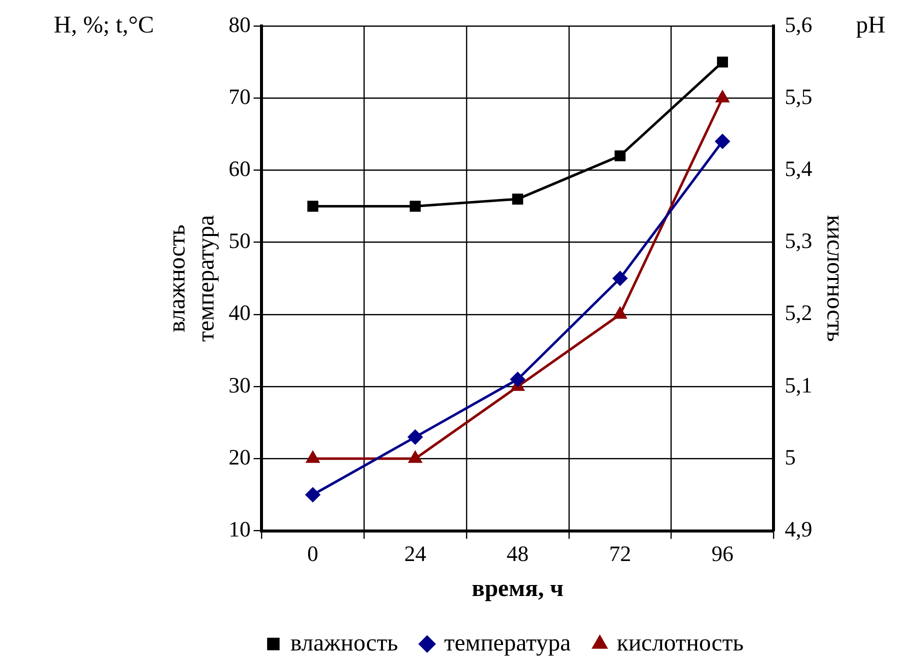  Describe the element at coordinates (680, 643) in the screenshot. I see `legend-label: кислотность` at that location.